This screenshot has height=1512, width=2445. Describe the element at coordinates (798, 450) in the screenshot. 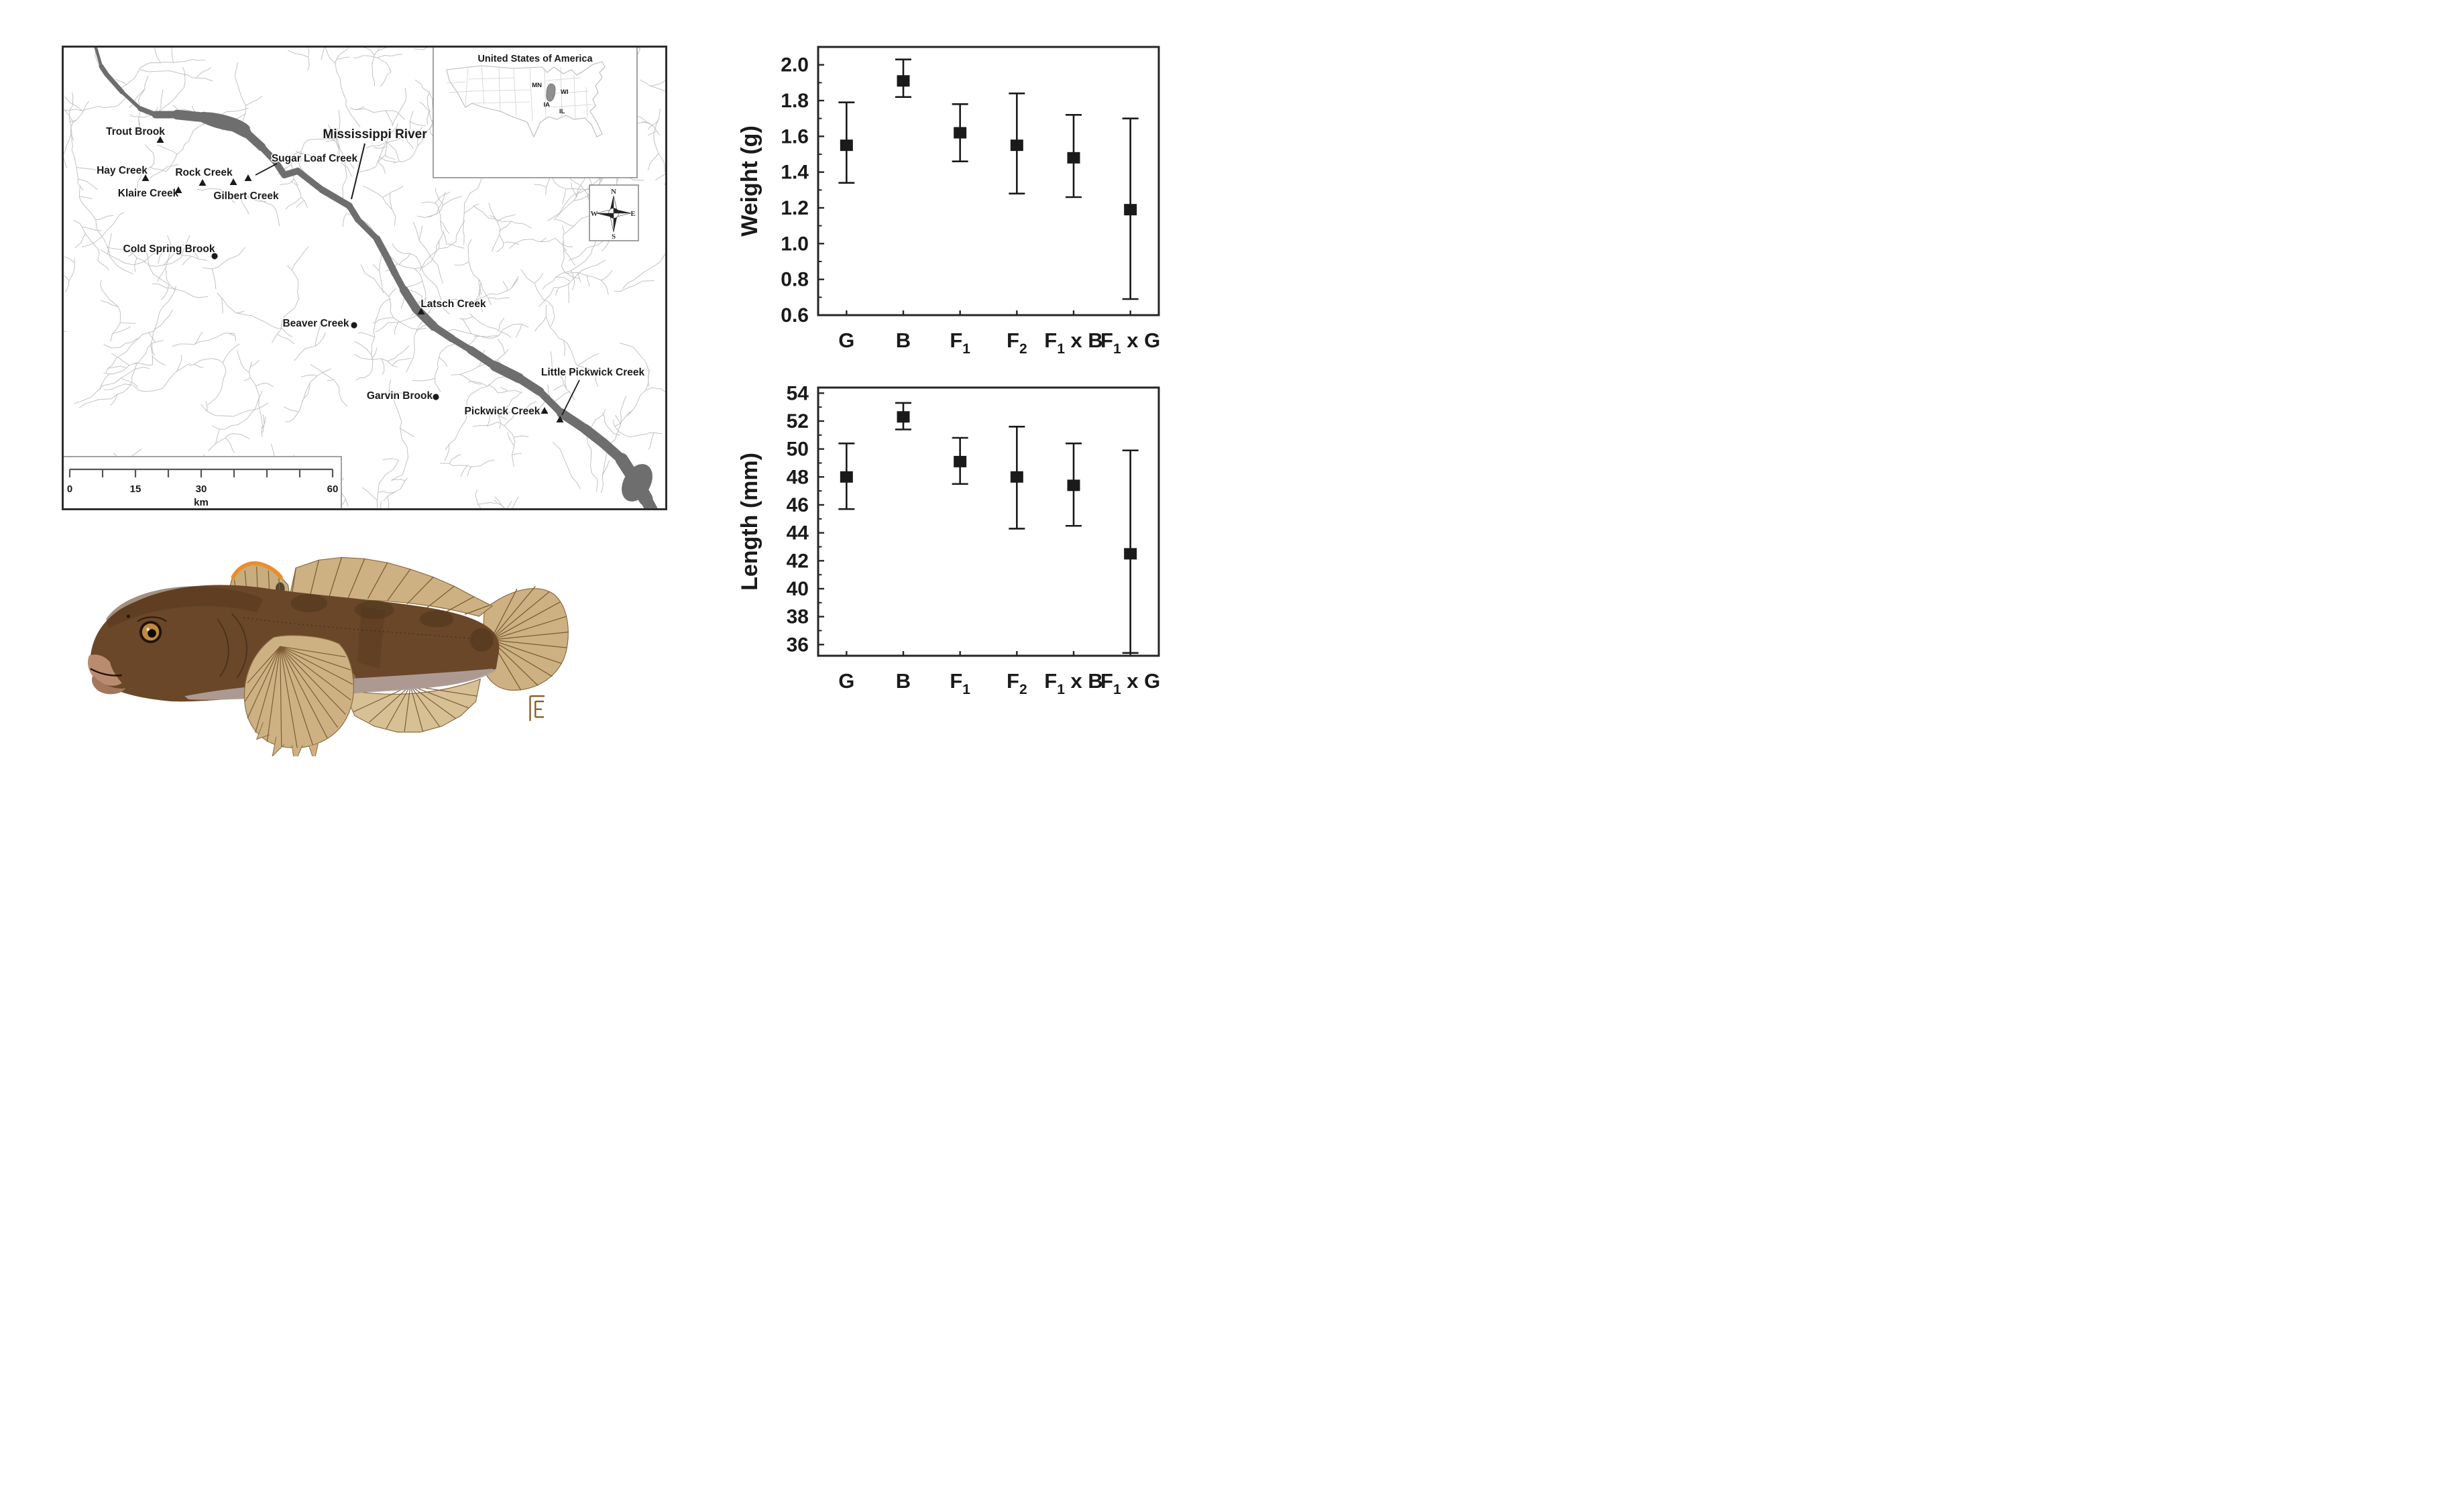

I see `y-tick-label: 50` at that location.